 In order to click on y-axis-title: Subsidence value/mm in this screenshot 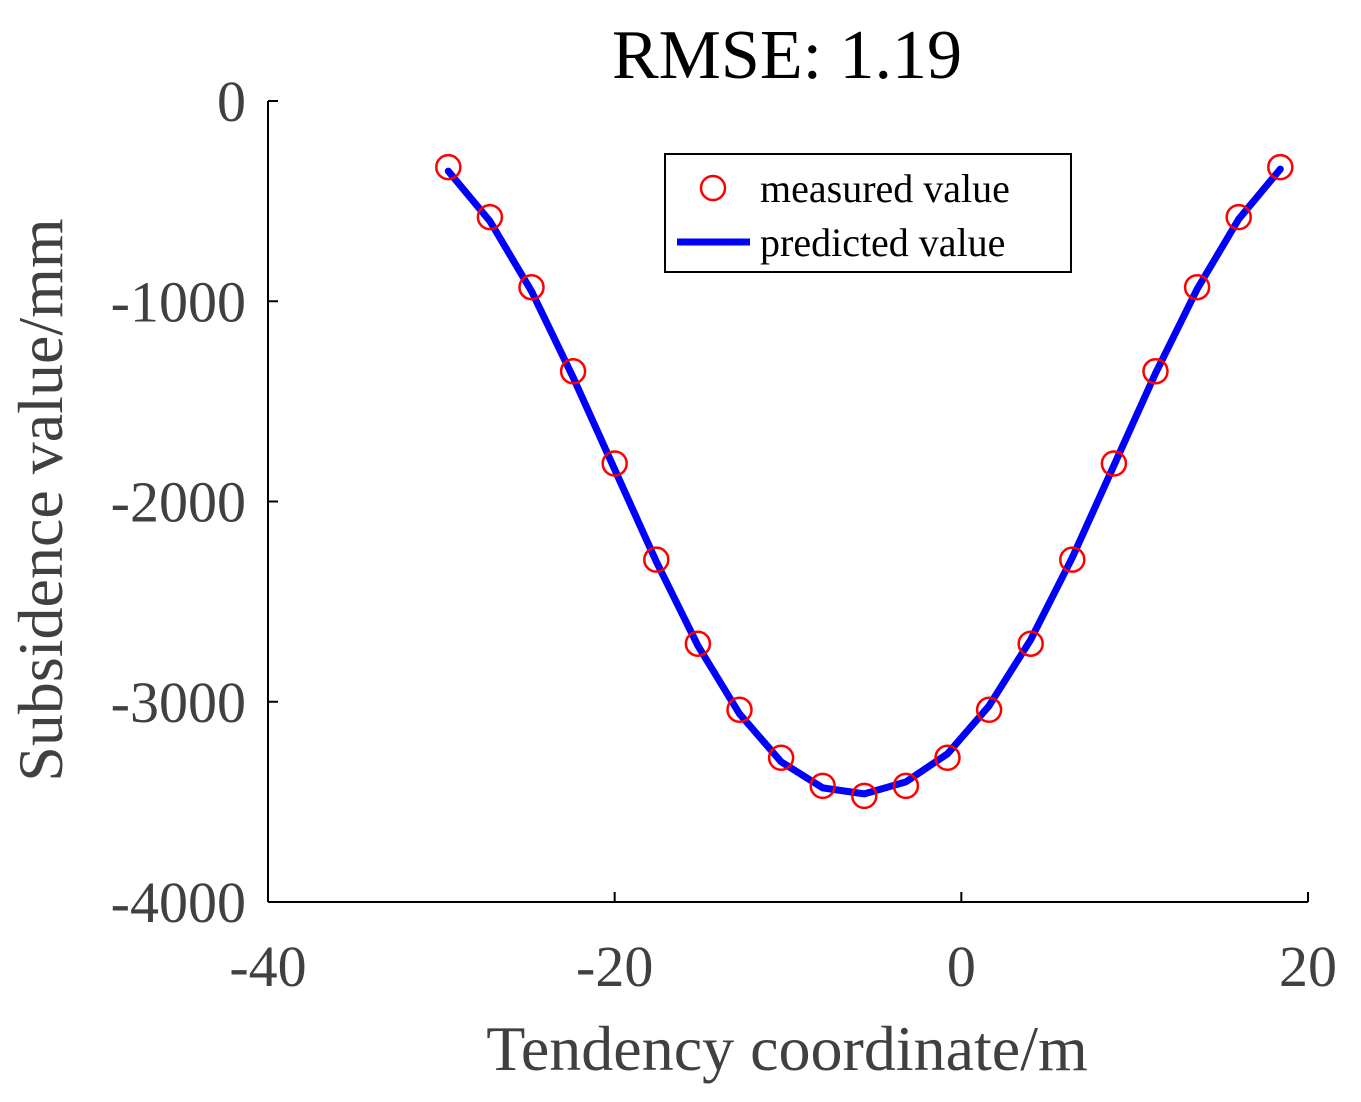, I will do `click(40, 499)`.